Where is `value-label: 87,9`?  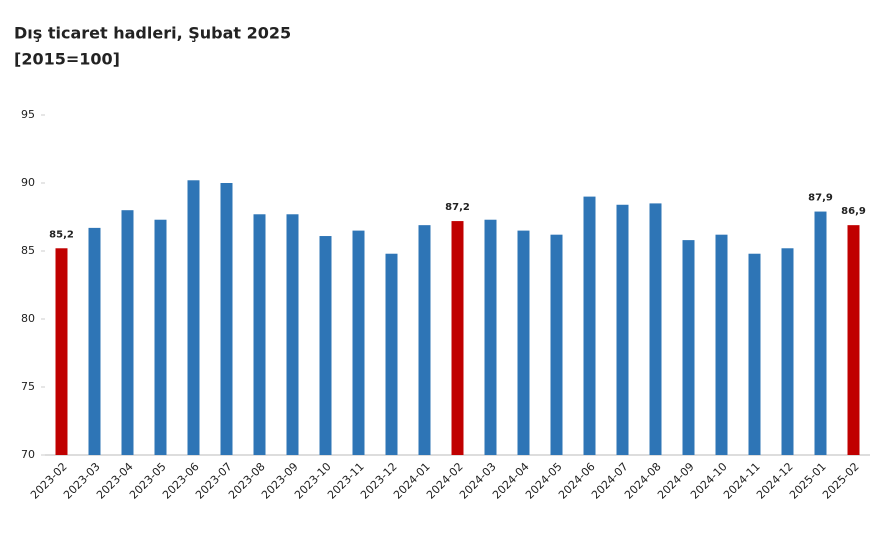
value-label: 87,9 is located at coordinates (820, 198).